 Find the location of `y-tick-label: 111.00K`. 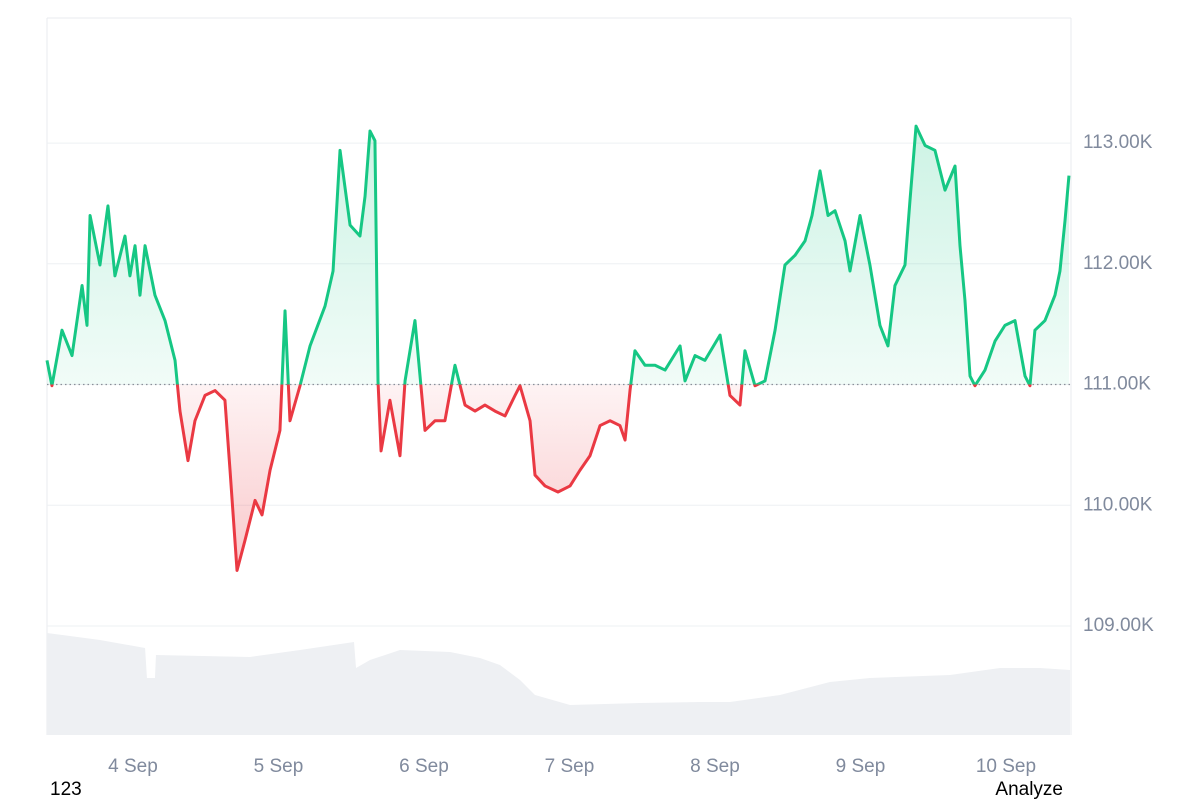

y-tick-label: 111.00K is located at coordinates (1117, 384).